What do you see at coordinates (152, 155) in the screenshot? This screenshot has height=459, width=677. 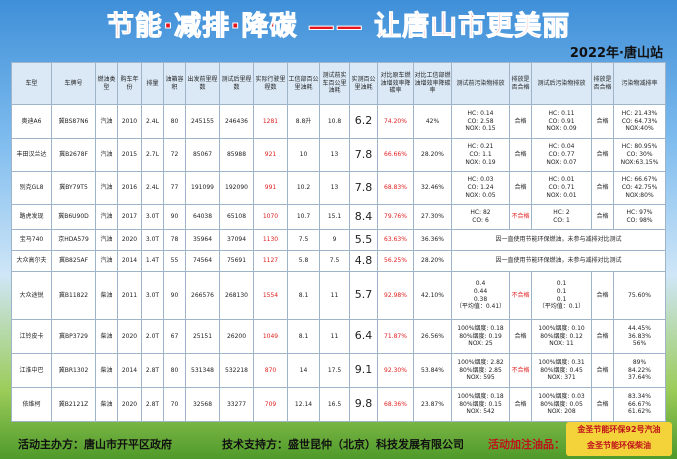 I see `cell: 2.7L` at bounding box center [152, 155].